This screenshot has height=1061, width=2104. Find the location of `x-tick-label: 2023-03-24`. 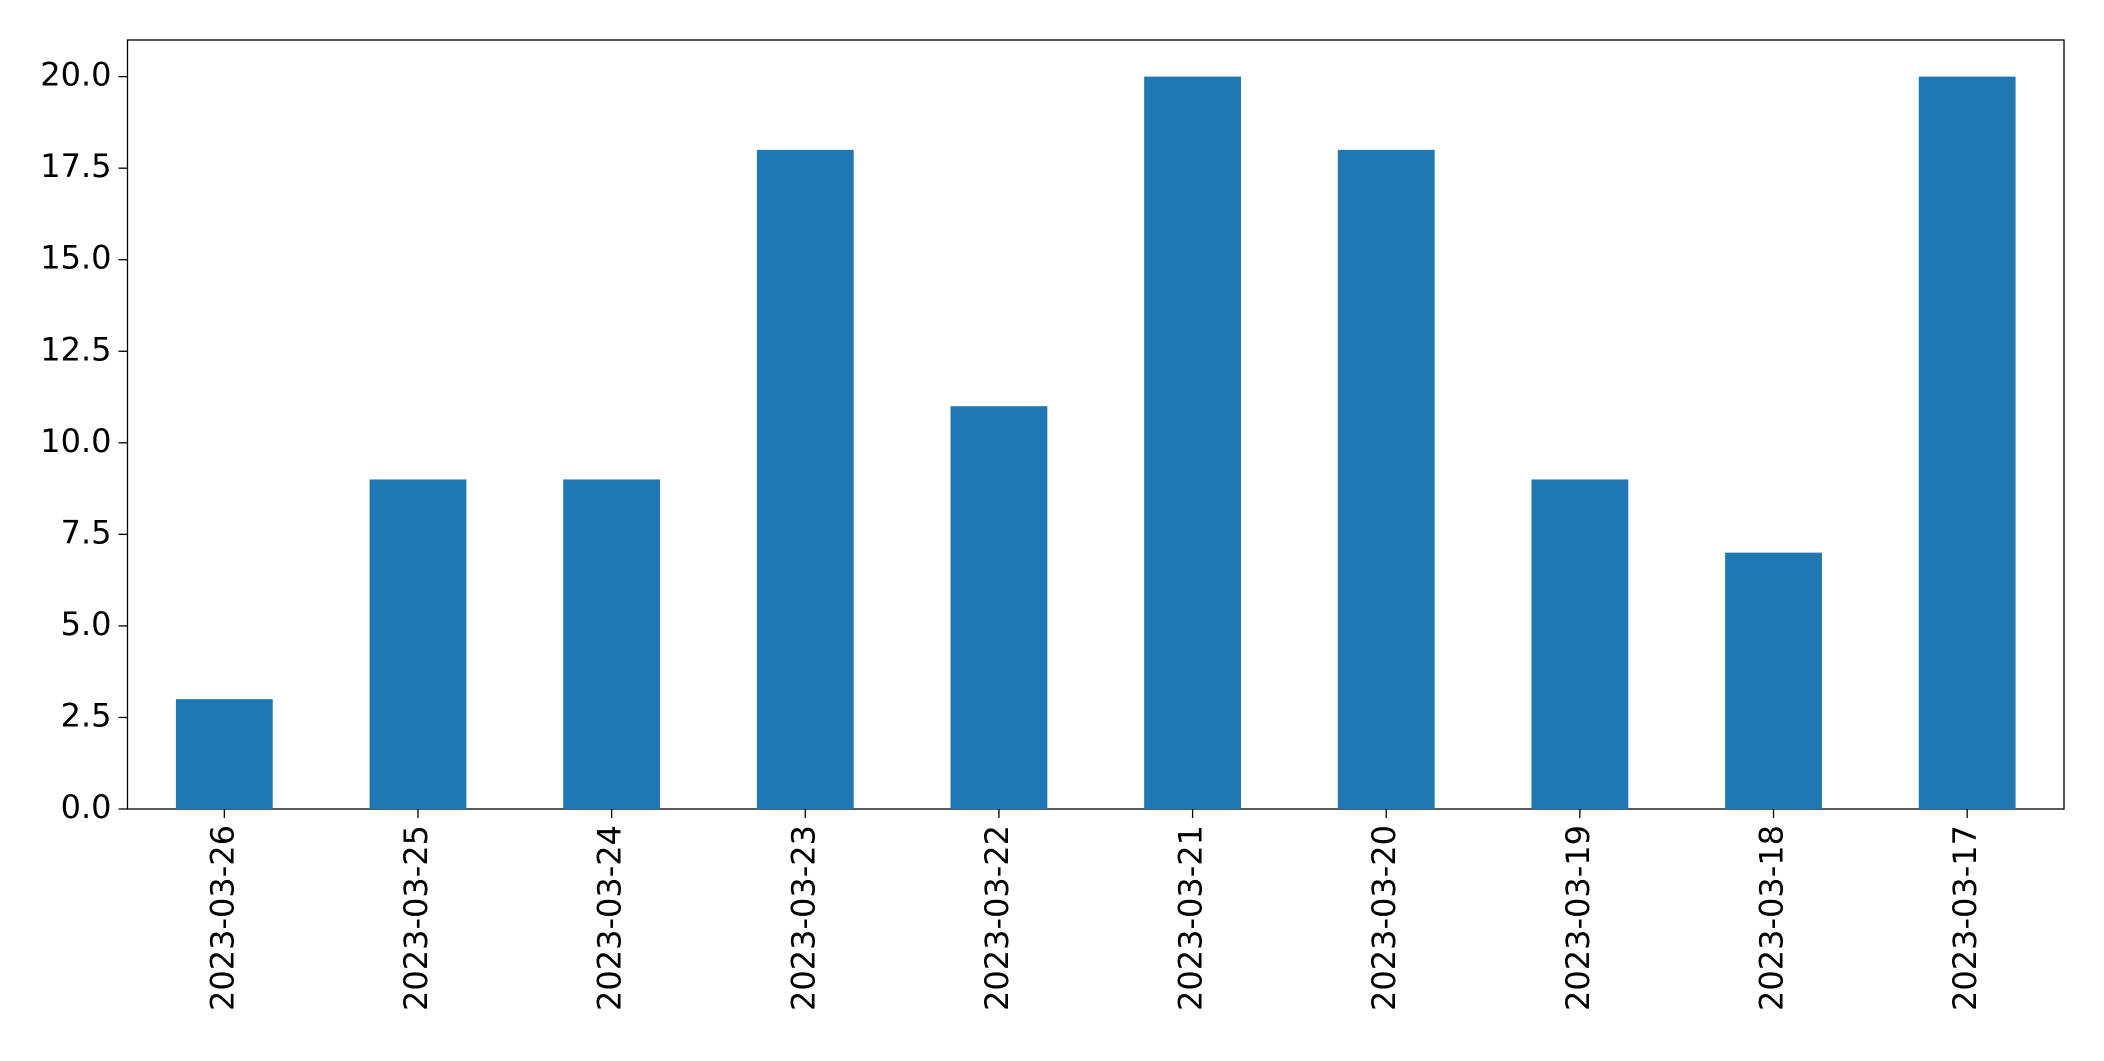

x-tick-label: 2023-03-24 is located at coordinates (610, 918).